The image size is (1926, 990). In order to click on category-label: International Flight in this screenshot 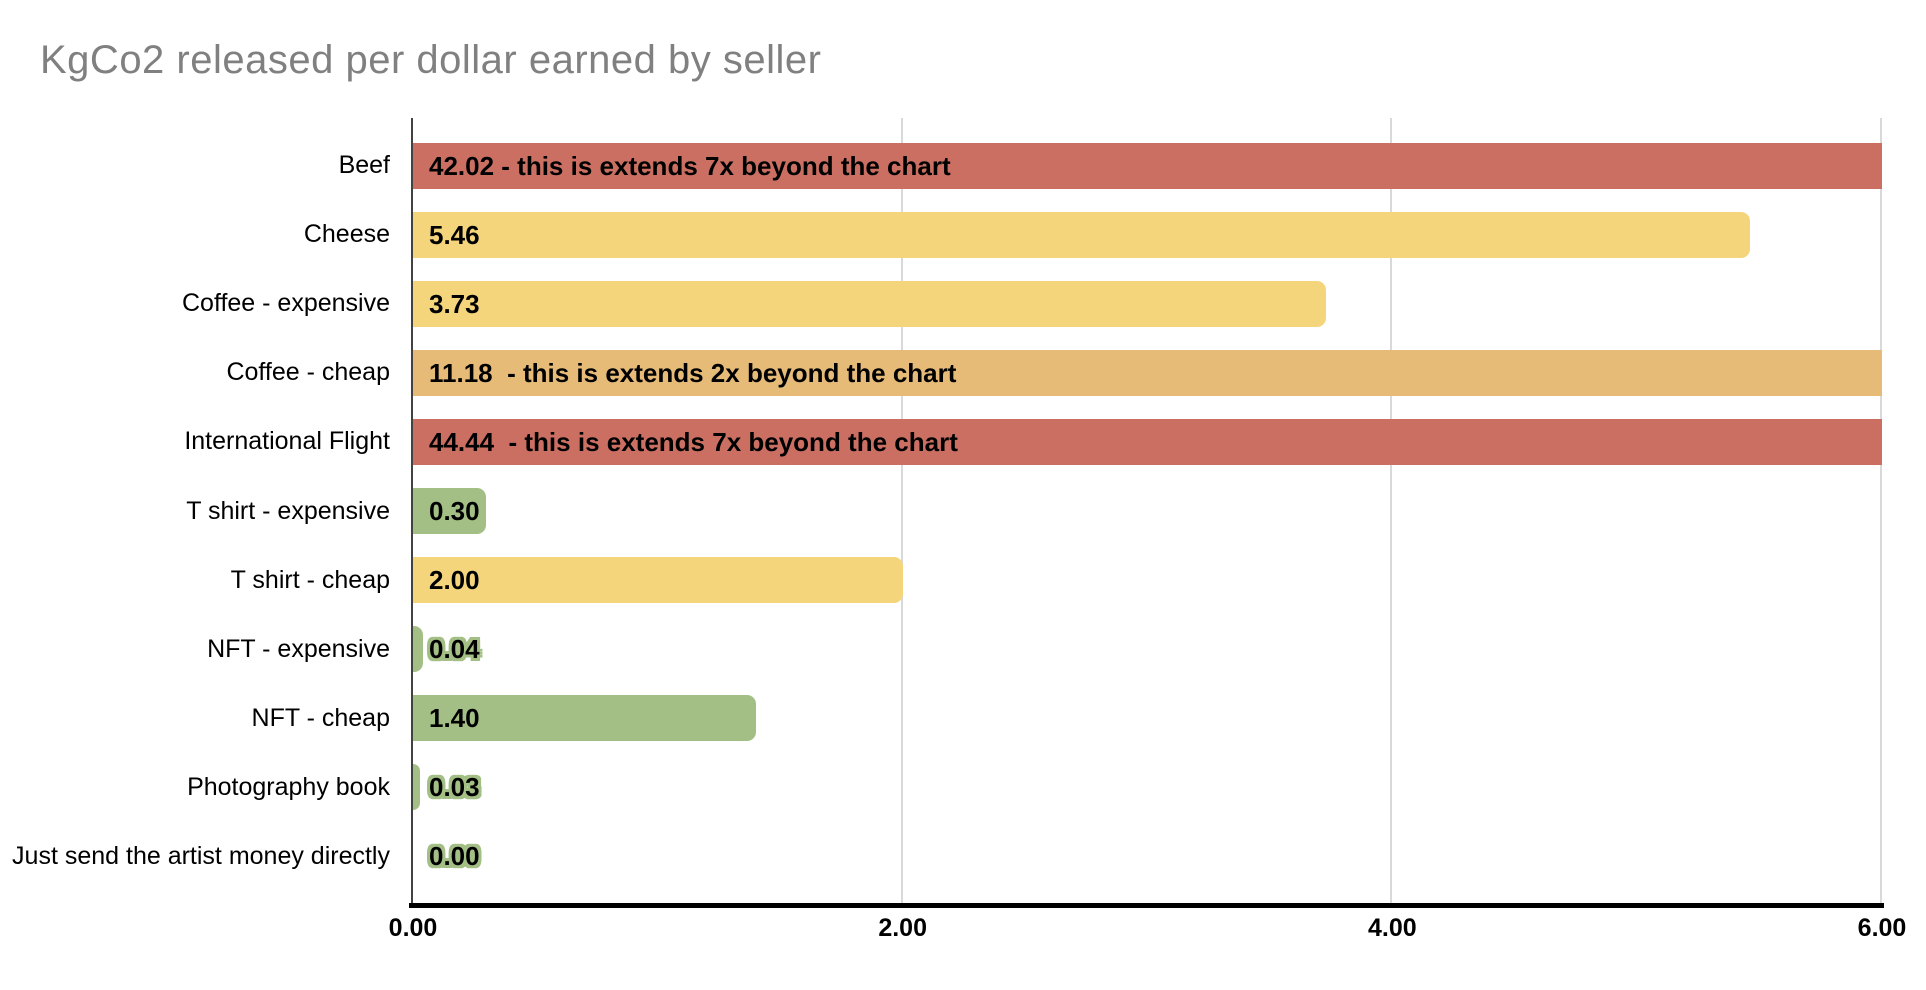, I will do `click(287, 441)`.